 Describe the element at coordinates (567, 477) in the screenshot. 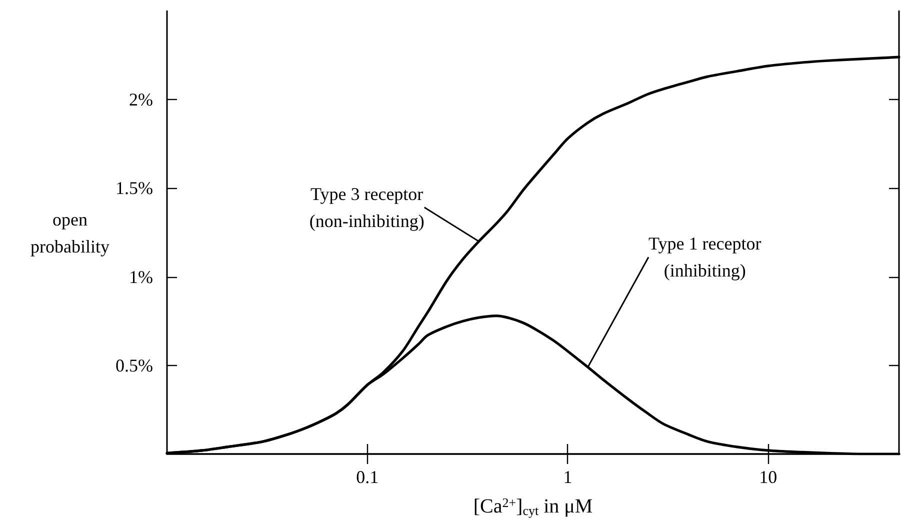

I see `x-tick-label: 1` at that location.